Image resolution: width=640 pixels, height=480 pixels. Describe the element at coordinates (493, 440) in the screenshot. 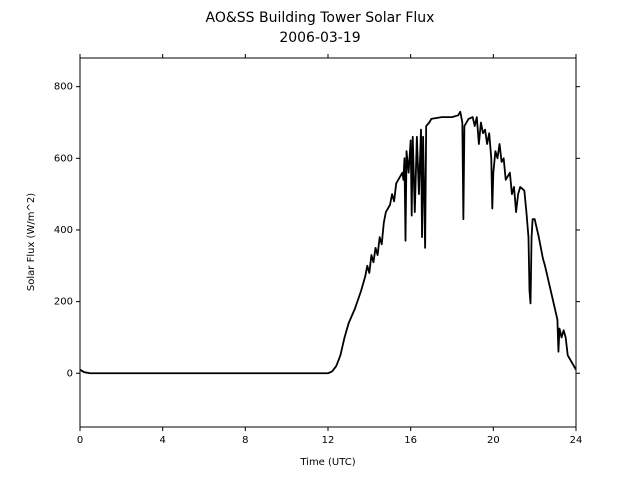

I see `x-tick-label: 20` at that location.